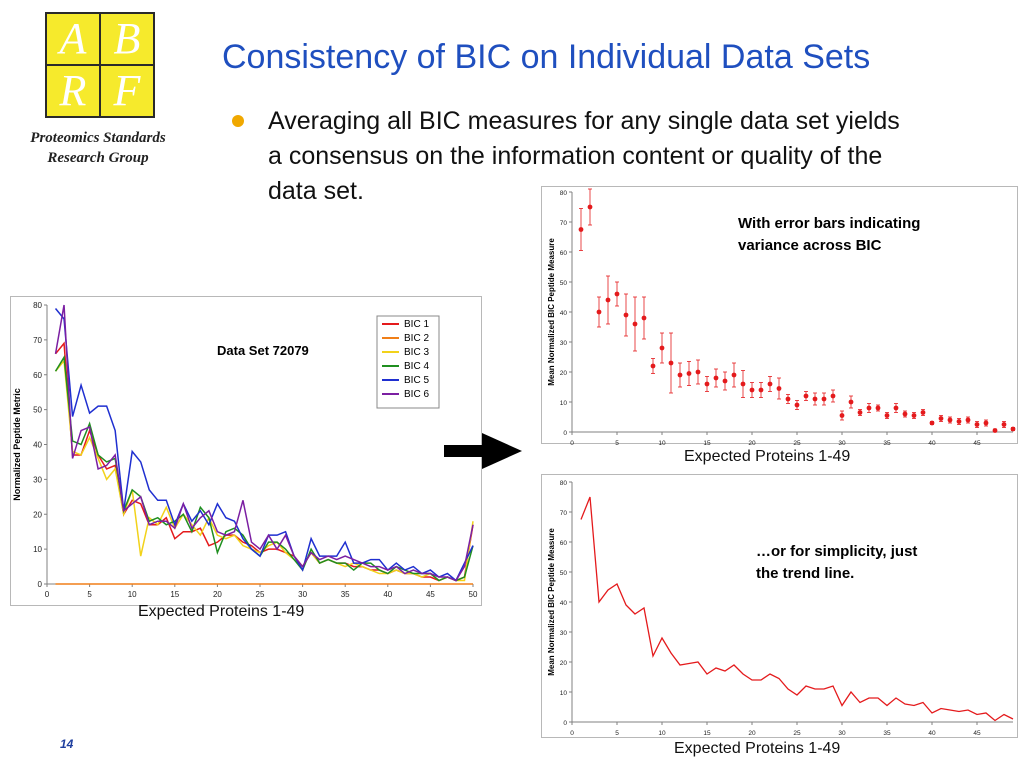  I want to click on y-tick-label: 60, so click(564, 543).